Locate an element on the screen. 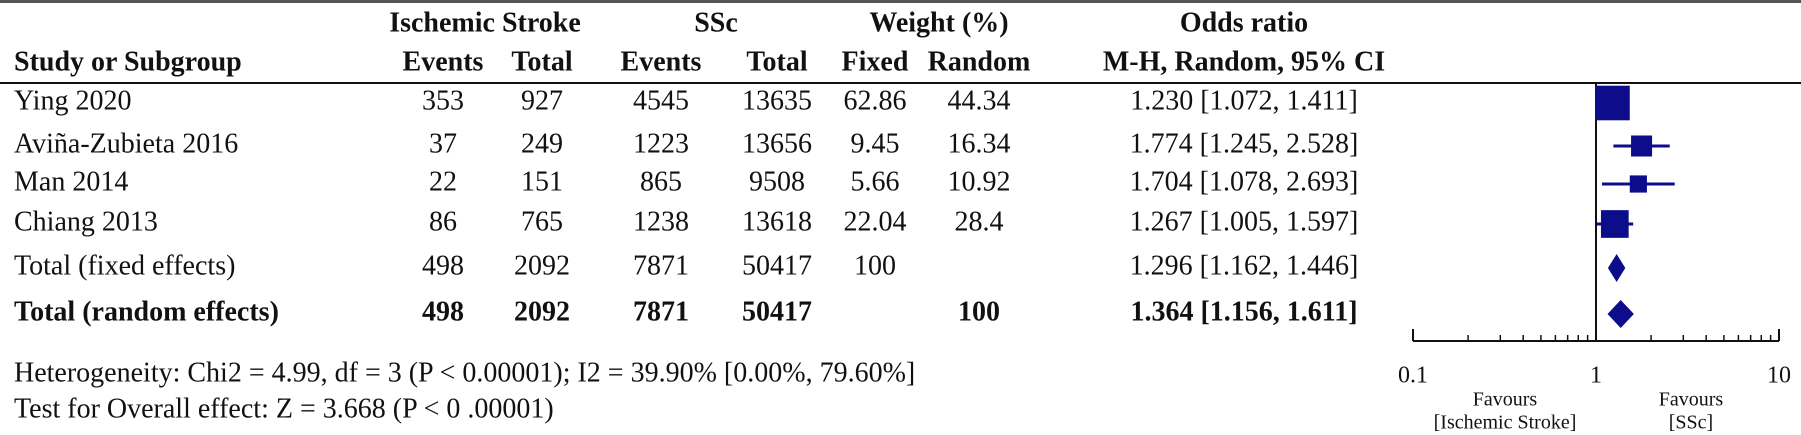 The height and width of the screenshot is (435, 1801). table-cell: 249 is located at coordinates (542, 143).